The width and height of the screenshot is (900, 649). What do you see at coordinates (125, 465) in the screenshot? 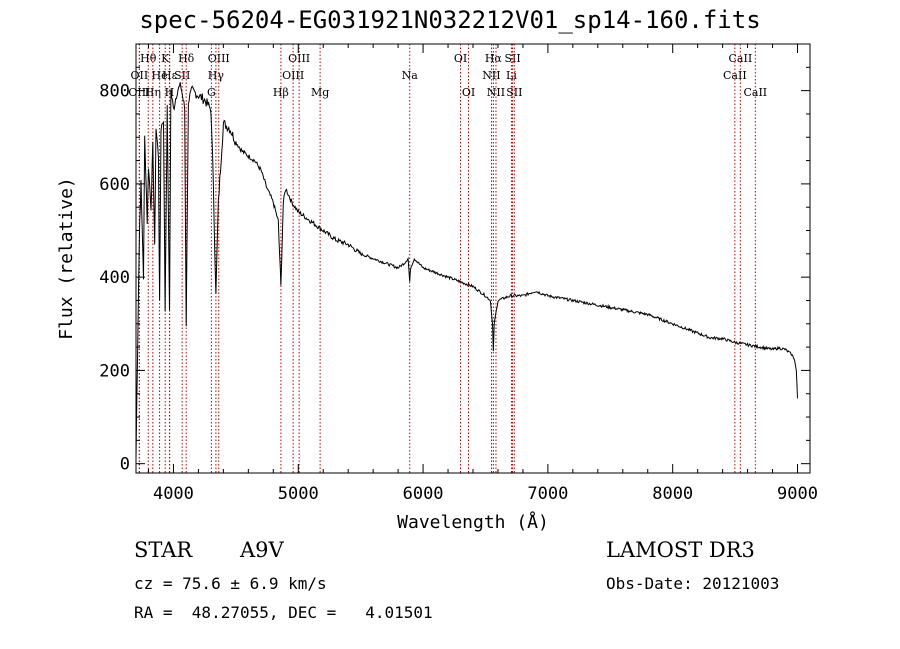
I see `y-tick-label: 0` at bounding box center [125, 465].